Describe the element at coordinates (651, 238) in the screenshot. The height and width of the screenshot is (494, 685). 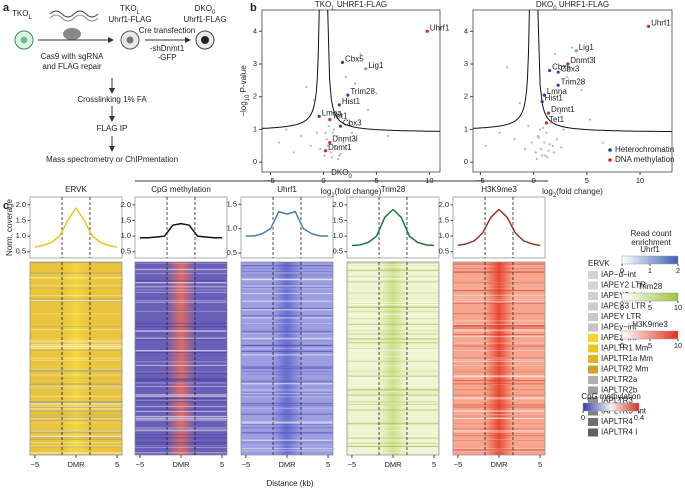
I see `colorbar-group-title: Read count enrichment` at that location.